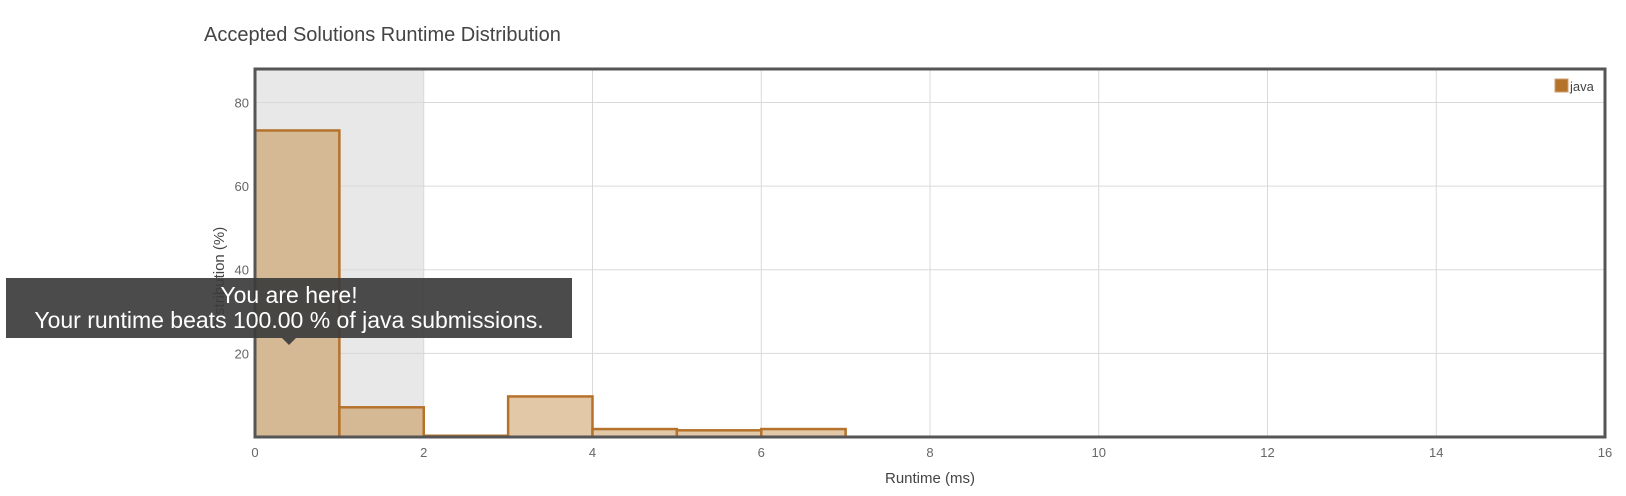  I want to click on y-tick-label-20: 20, so click(242, 353).